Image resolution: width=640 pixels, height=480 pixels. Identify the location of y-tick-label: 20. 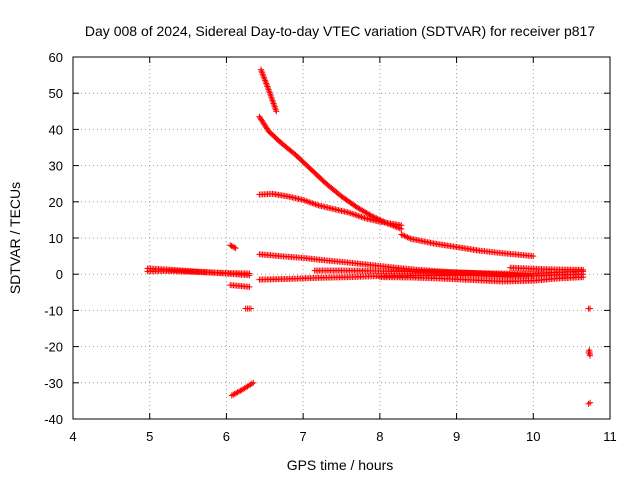
(56, 202).